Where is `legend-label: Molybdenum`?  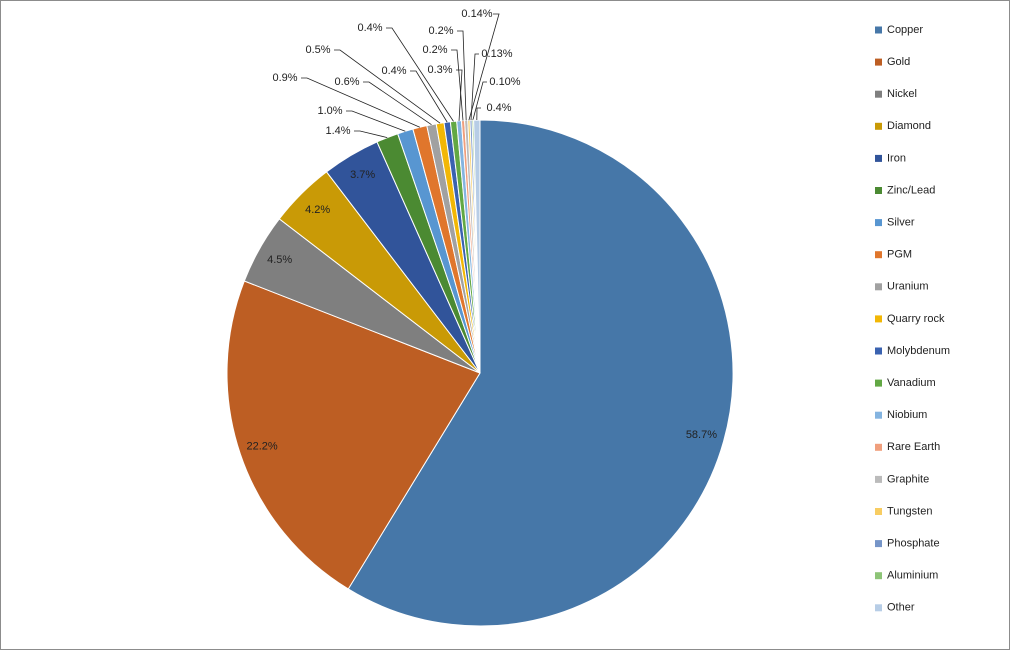 legend-label: Molybdenum is located at coordinates (918, 351).